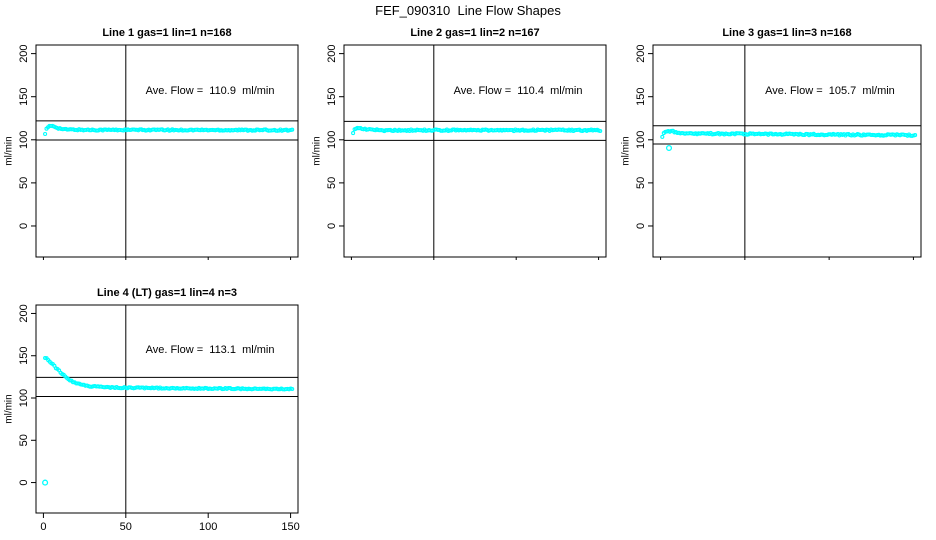 The image size is (936, 540). What do you see at coordinates (43, 527) in the screenshot?
I see `x-tick-label: 0` at bounding box center [43, 527].